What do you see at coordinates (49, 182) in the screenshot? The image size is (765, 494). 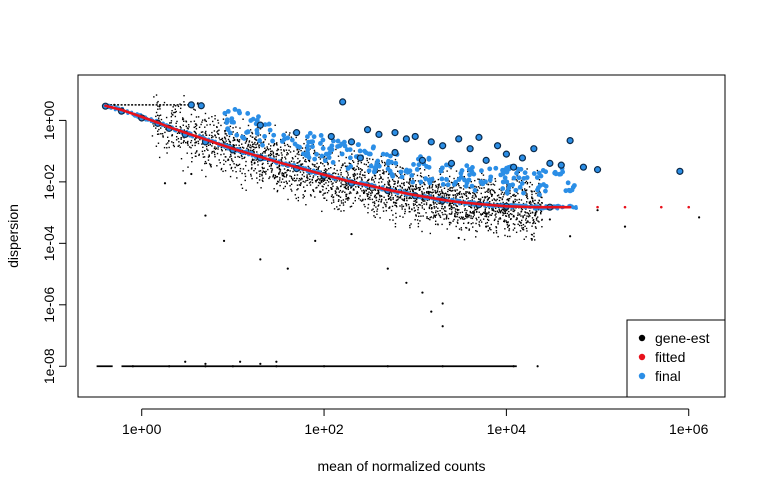 I see `y-tick-label: 1e-02` at bounding box center [49, 182].